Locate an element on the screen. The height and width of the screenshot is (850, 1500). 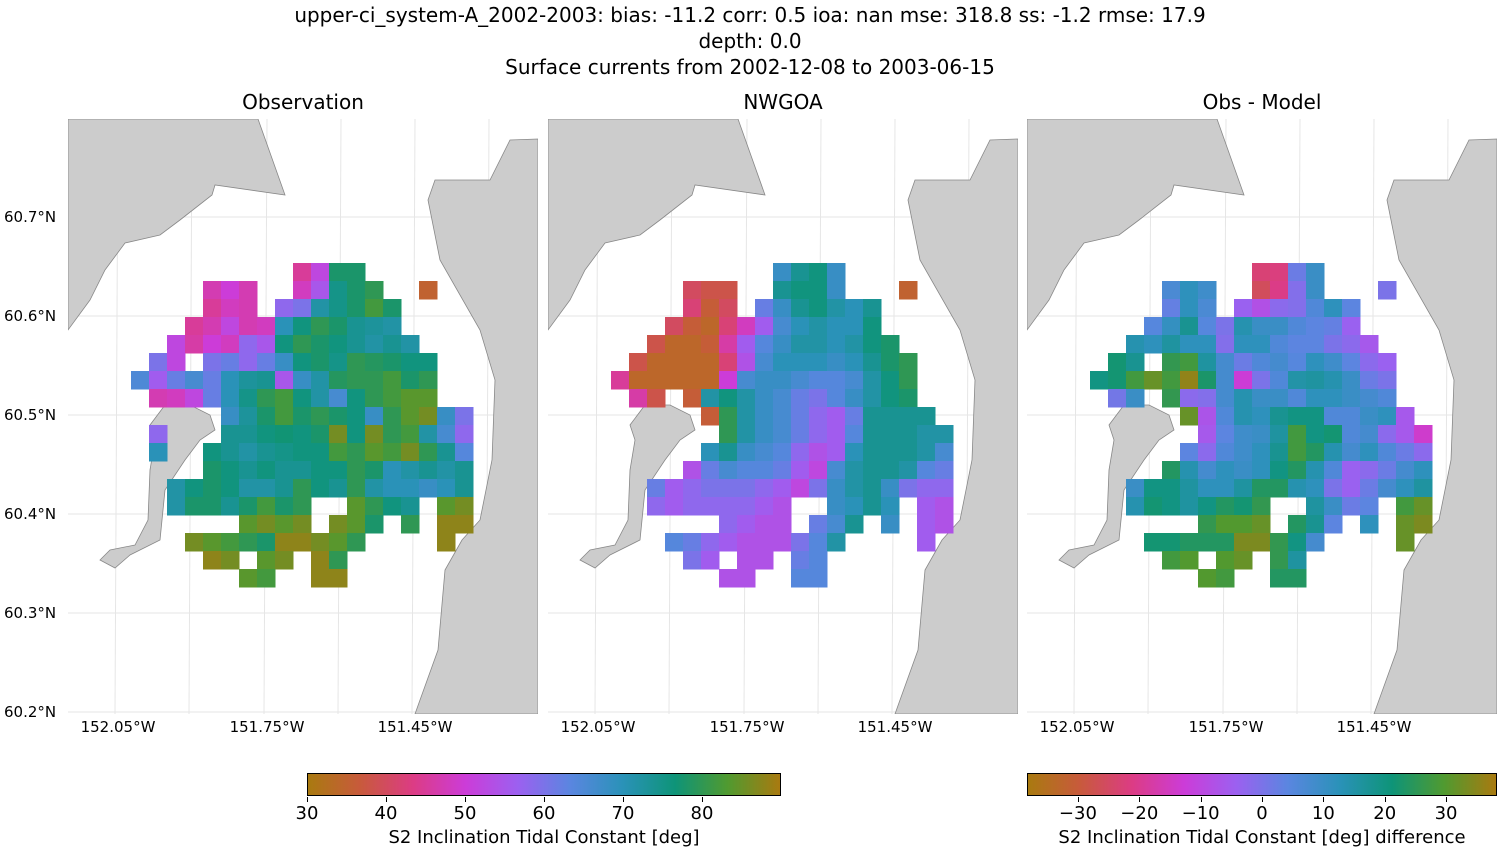
lat-tick: 60.7°N is located at coordinates (30, 217).